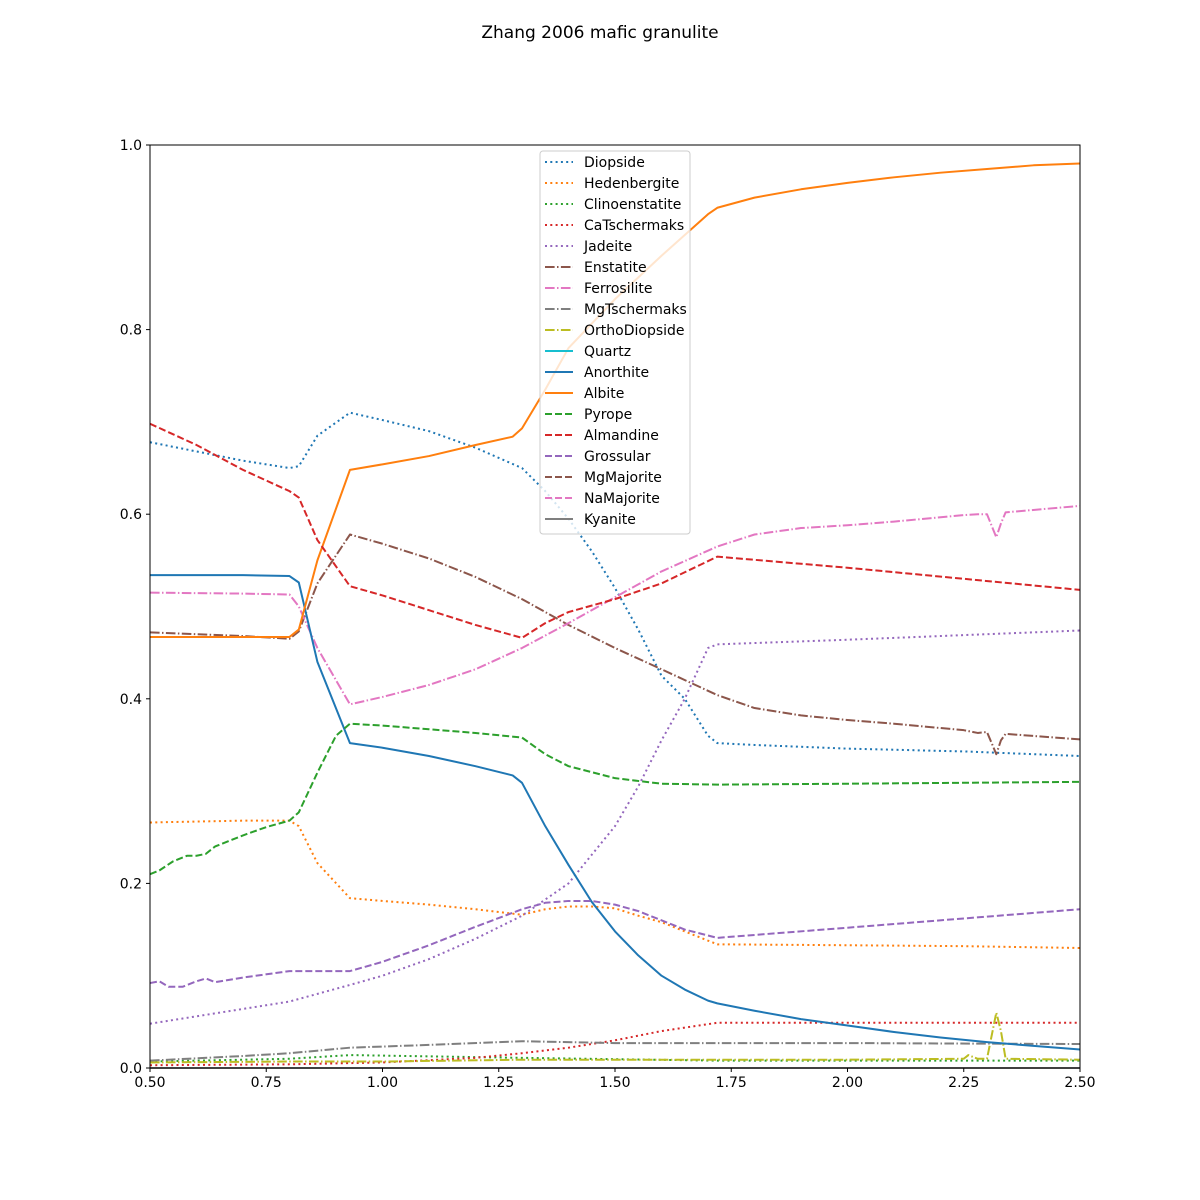 This screenshot has width=1200, height=1200. I want to click on series-line-hedenbergite, so click(615, 884).